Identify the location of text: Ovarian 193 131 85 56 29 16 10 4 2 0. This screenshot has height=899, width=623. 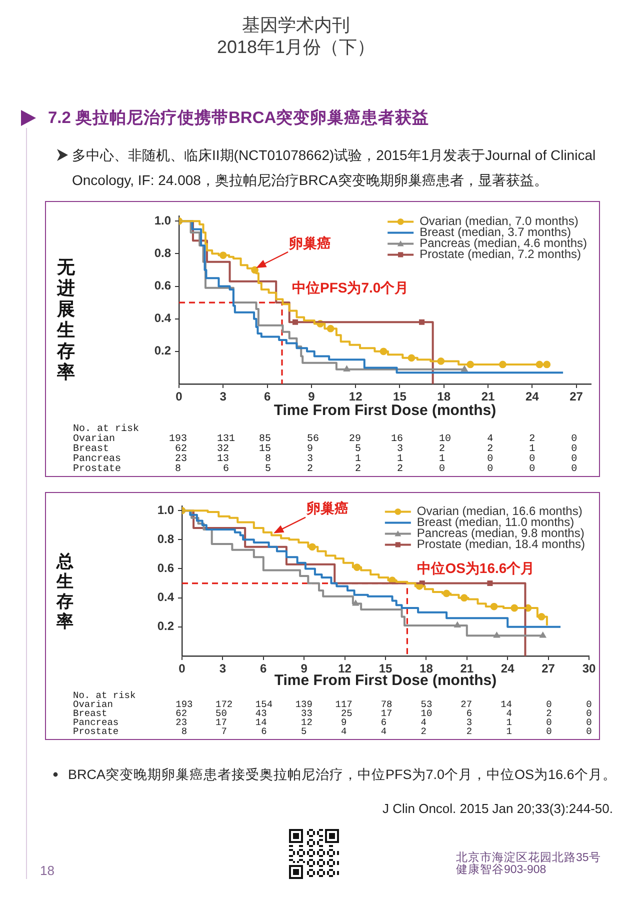
(325, 439).